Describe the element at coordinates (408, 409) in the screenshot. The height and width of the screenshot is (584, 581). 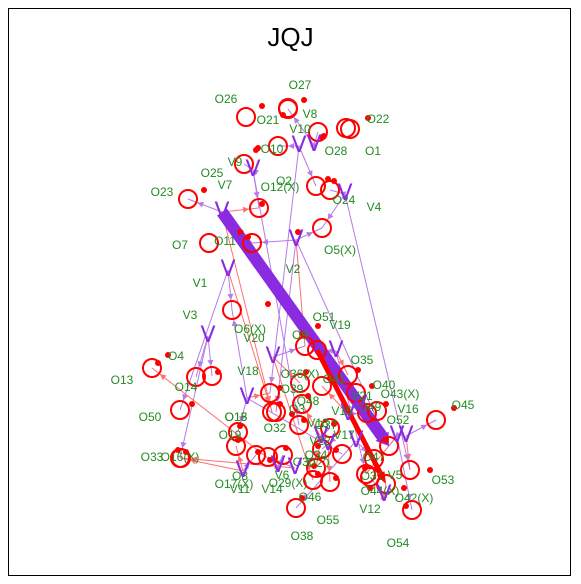
I see `v-node-label: V16` at that location.